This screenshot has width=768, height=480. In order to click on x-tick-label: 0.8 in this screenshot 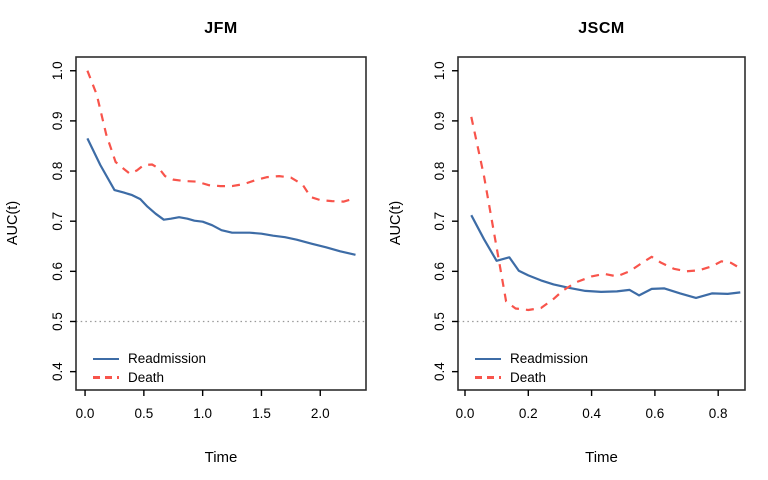, I will do `click(718, 413)`.